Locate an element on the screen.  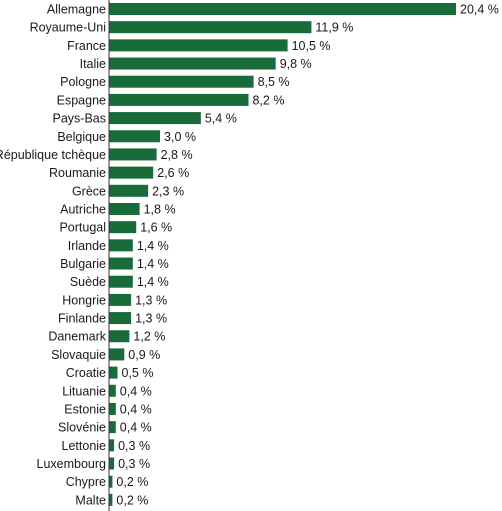
category-label: Slovénie is located at coordinates (82, 428).